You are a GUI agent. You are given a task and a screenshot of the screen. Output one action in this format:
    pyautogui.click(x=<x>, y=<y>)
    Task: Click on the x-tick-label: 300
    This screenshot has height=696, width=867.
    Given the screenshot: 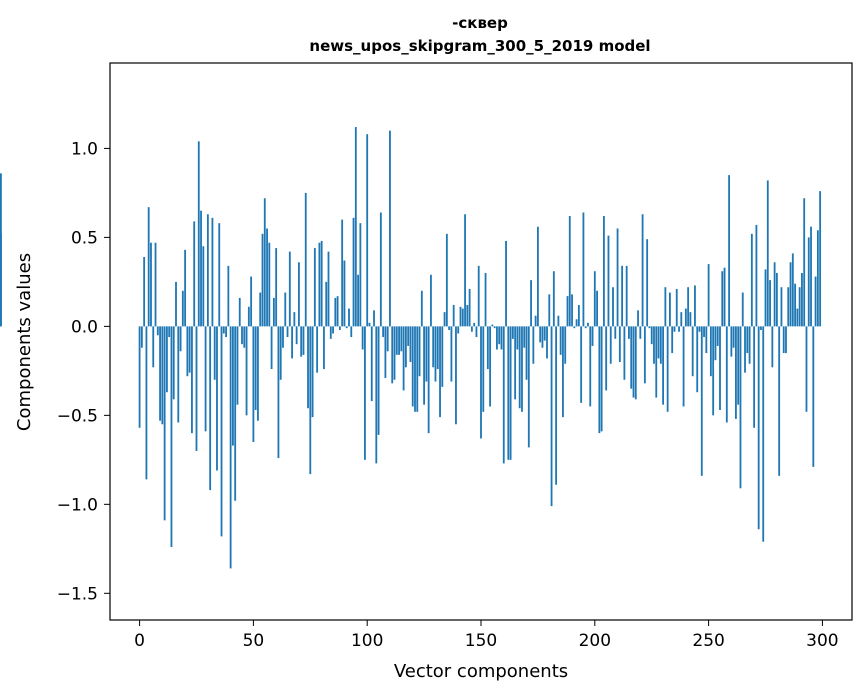 What is the action you would take?
    pyautogui.click(x=822, y=641)
    